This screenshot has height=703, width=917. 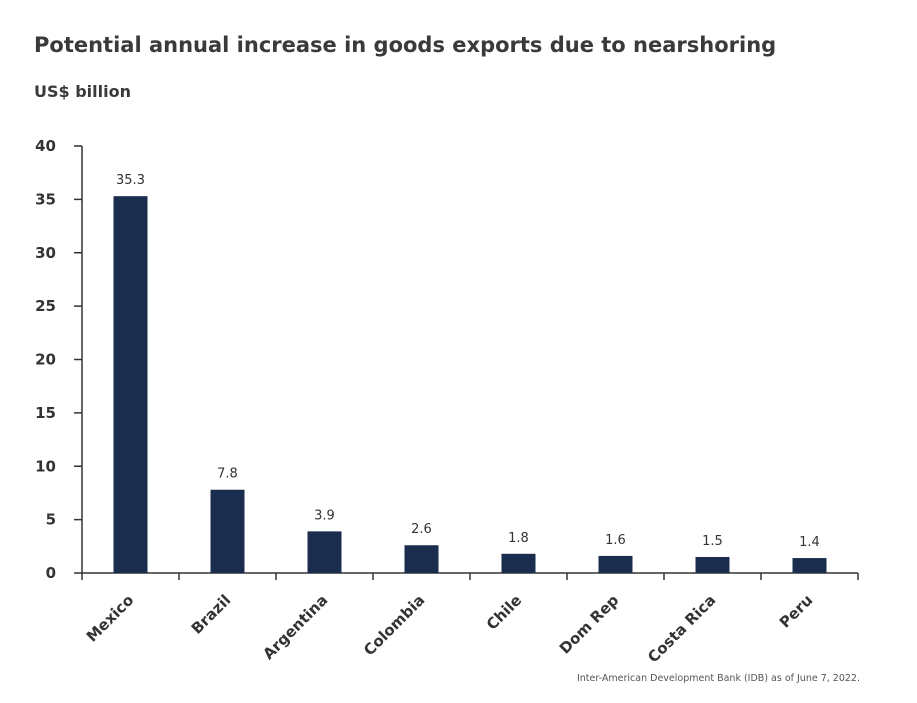 What do you see at coordinates (324, 515) in the screenshot?
I see `data-label: 3.9` at bounding box center [324, 515].